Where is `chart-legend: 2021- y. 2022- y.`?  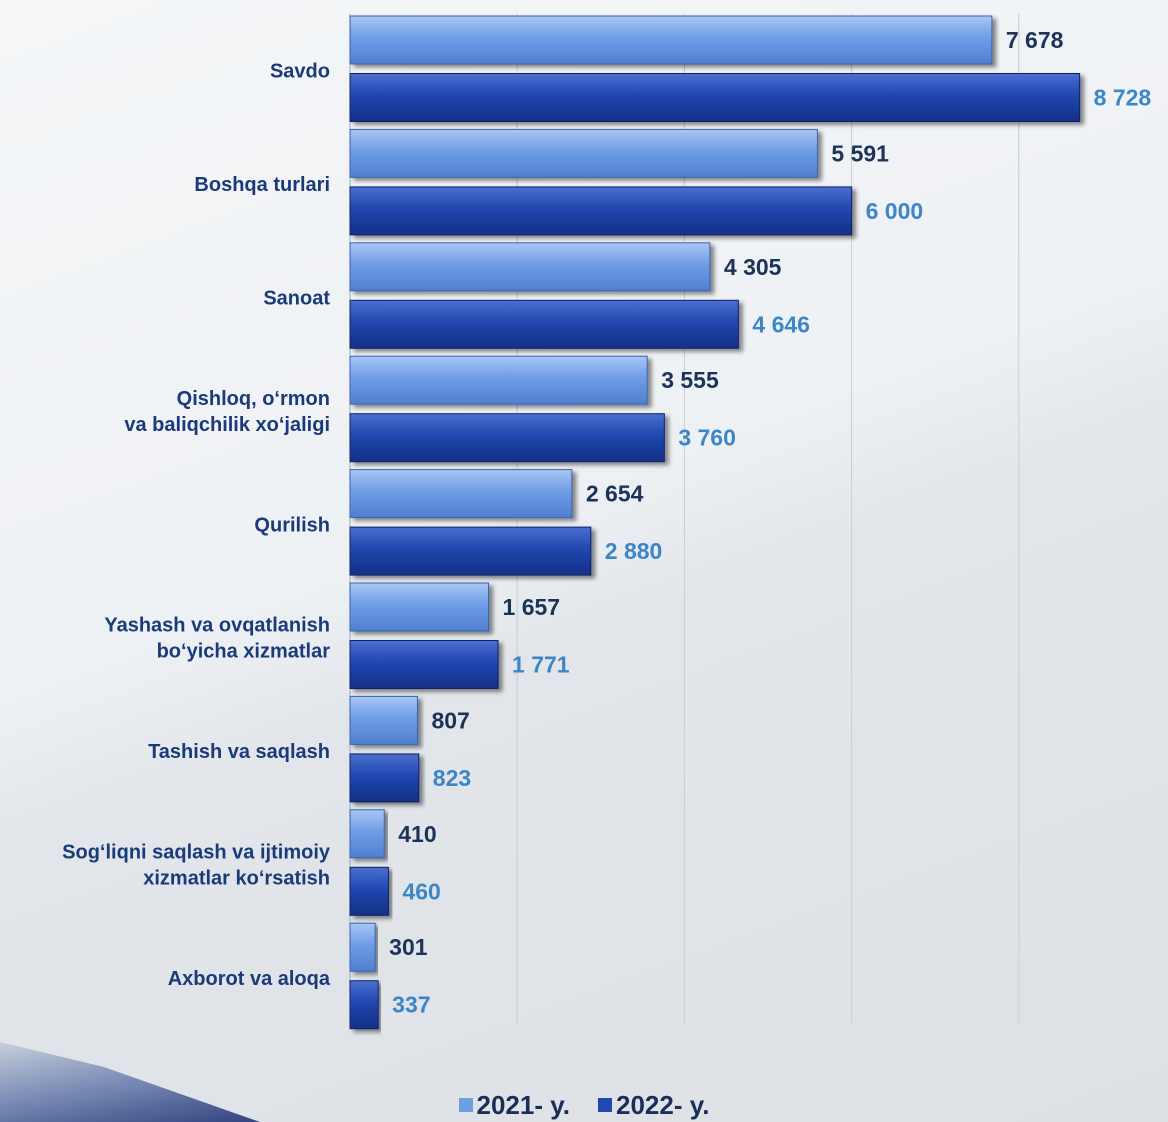
chart-legend: 2021- y. 2022- y. is located at coordinates (584, 1105).